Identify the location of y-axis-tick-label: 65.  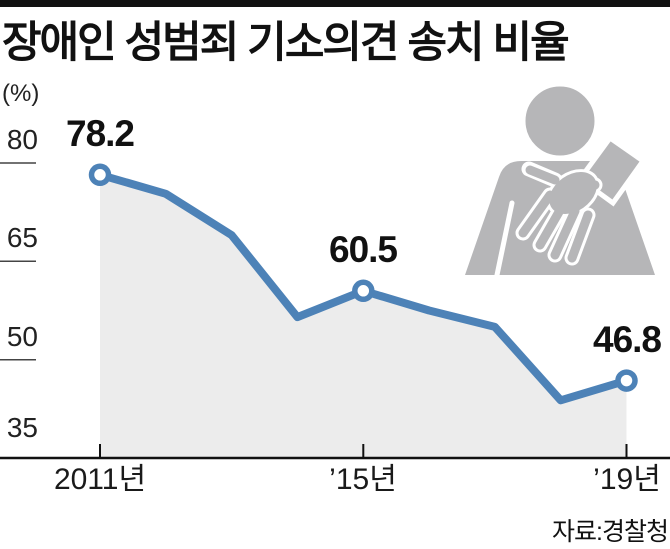
(22, 237).